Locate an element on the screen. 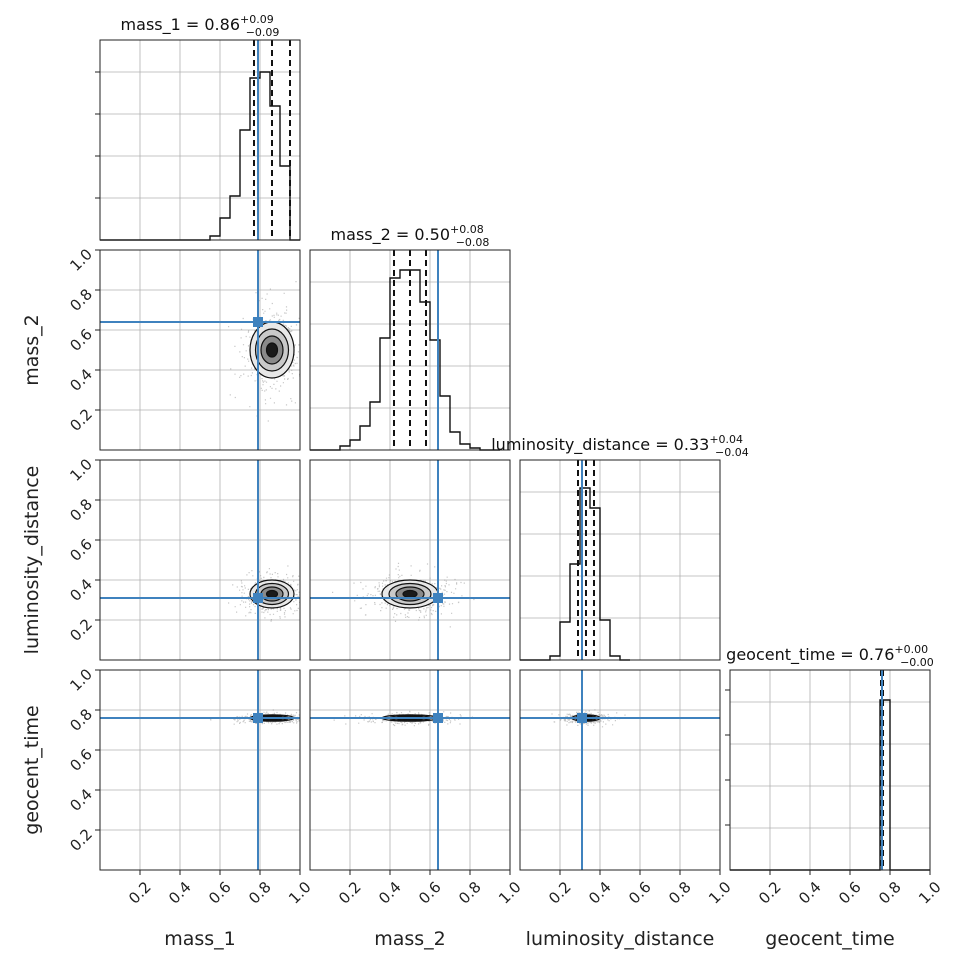 The image size is (970, 970). density-mass_2-luminosity_distance is located at coordinates (403, 595).